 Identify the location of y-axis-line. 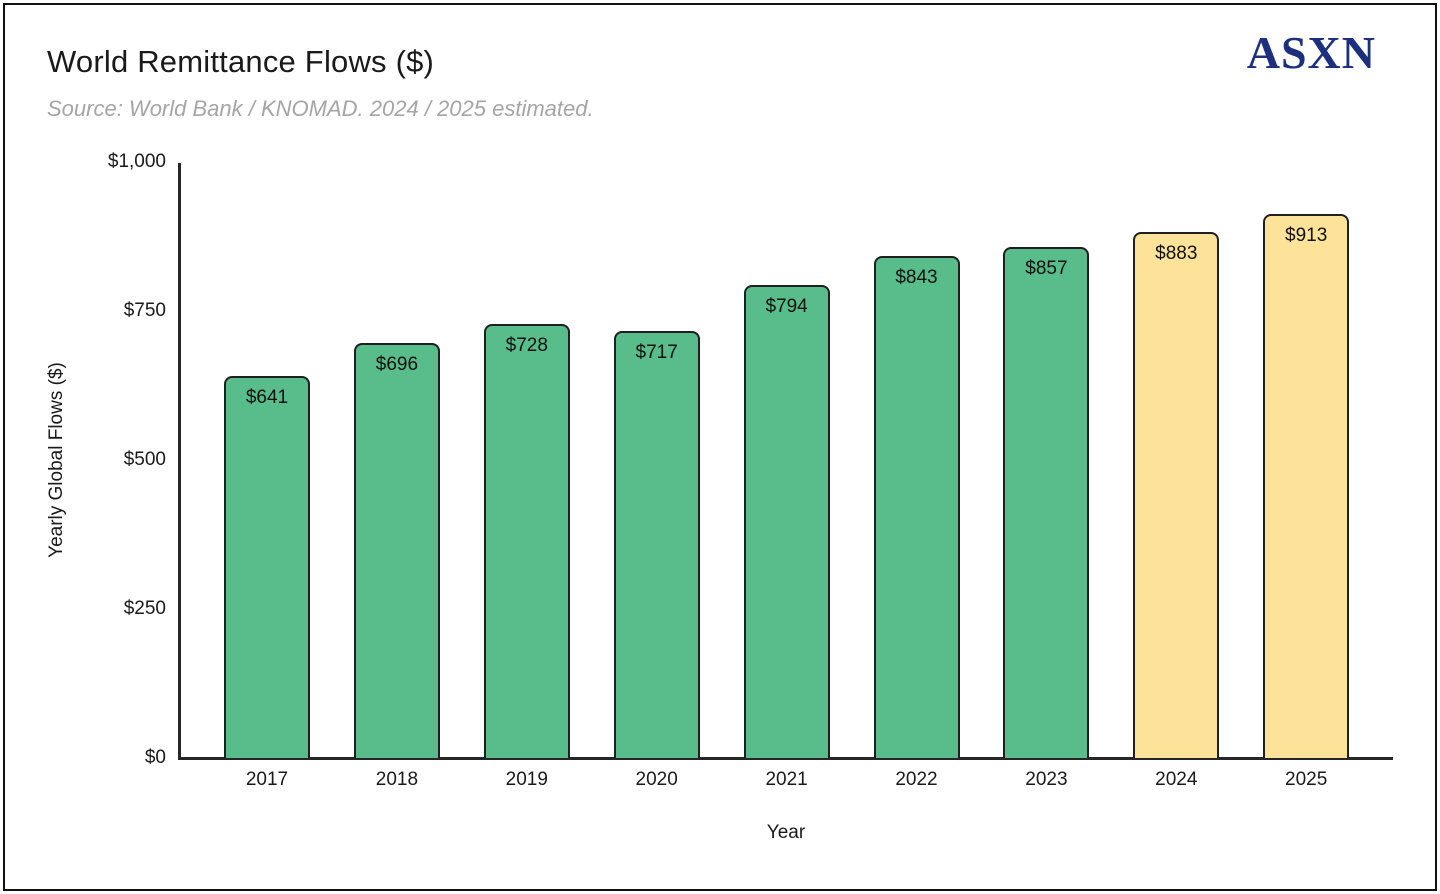
(179, 461).